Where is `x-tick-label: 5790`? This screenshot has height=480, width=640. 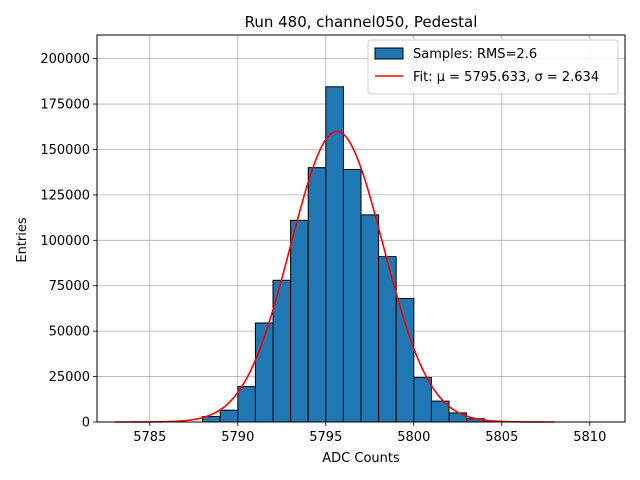 x-tick-label: 5790 is located at coordinates (237, 437).